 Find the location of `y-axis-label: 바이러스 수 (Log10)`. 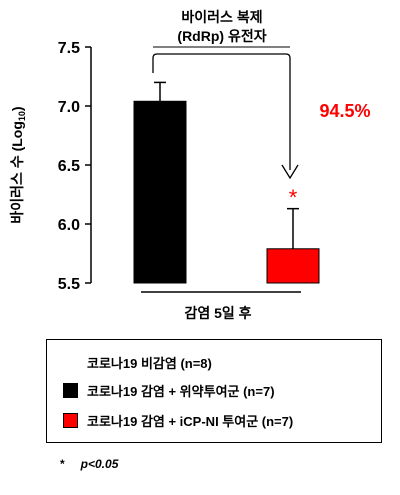

y-axis-label: 바이러스 수 (Log10) is located at coordinates (18, 164).